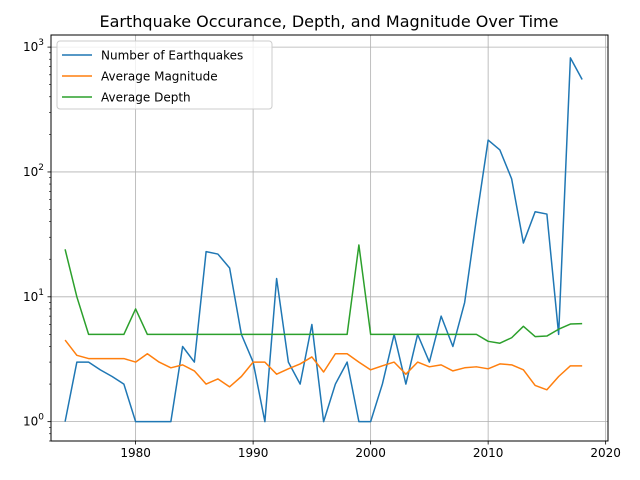 This screenshot has width=640, height=480. I want to click on x-tick-label: 2000, so click(370, 453).